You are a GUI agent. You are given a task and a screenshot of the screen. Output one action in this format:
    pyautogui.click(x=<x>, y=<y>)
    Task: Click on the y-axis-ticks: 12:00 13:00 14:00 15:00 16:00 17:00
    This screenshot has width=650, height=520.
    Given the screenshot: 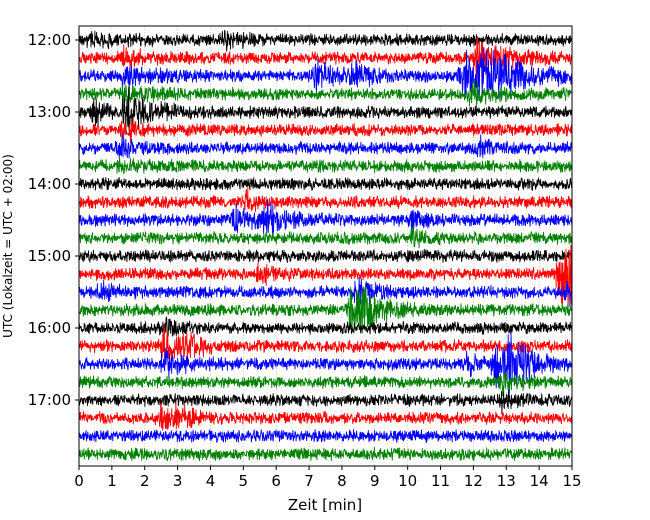 What is the action you would take?
    pyautogui.click(x=53, y=220)
    